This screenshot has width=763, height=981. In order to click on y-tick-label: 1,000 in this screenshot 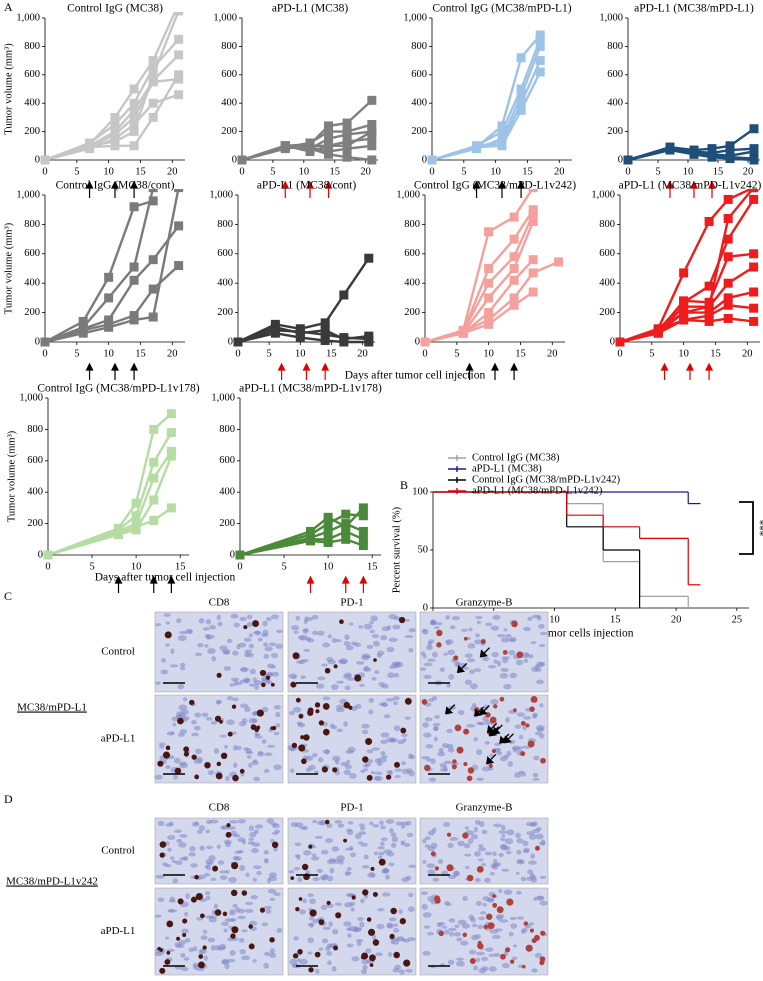, I will do `click(221, 194)`.